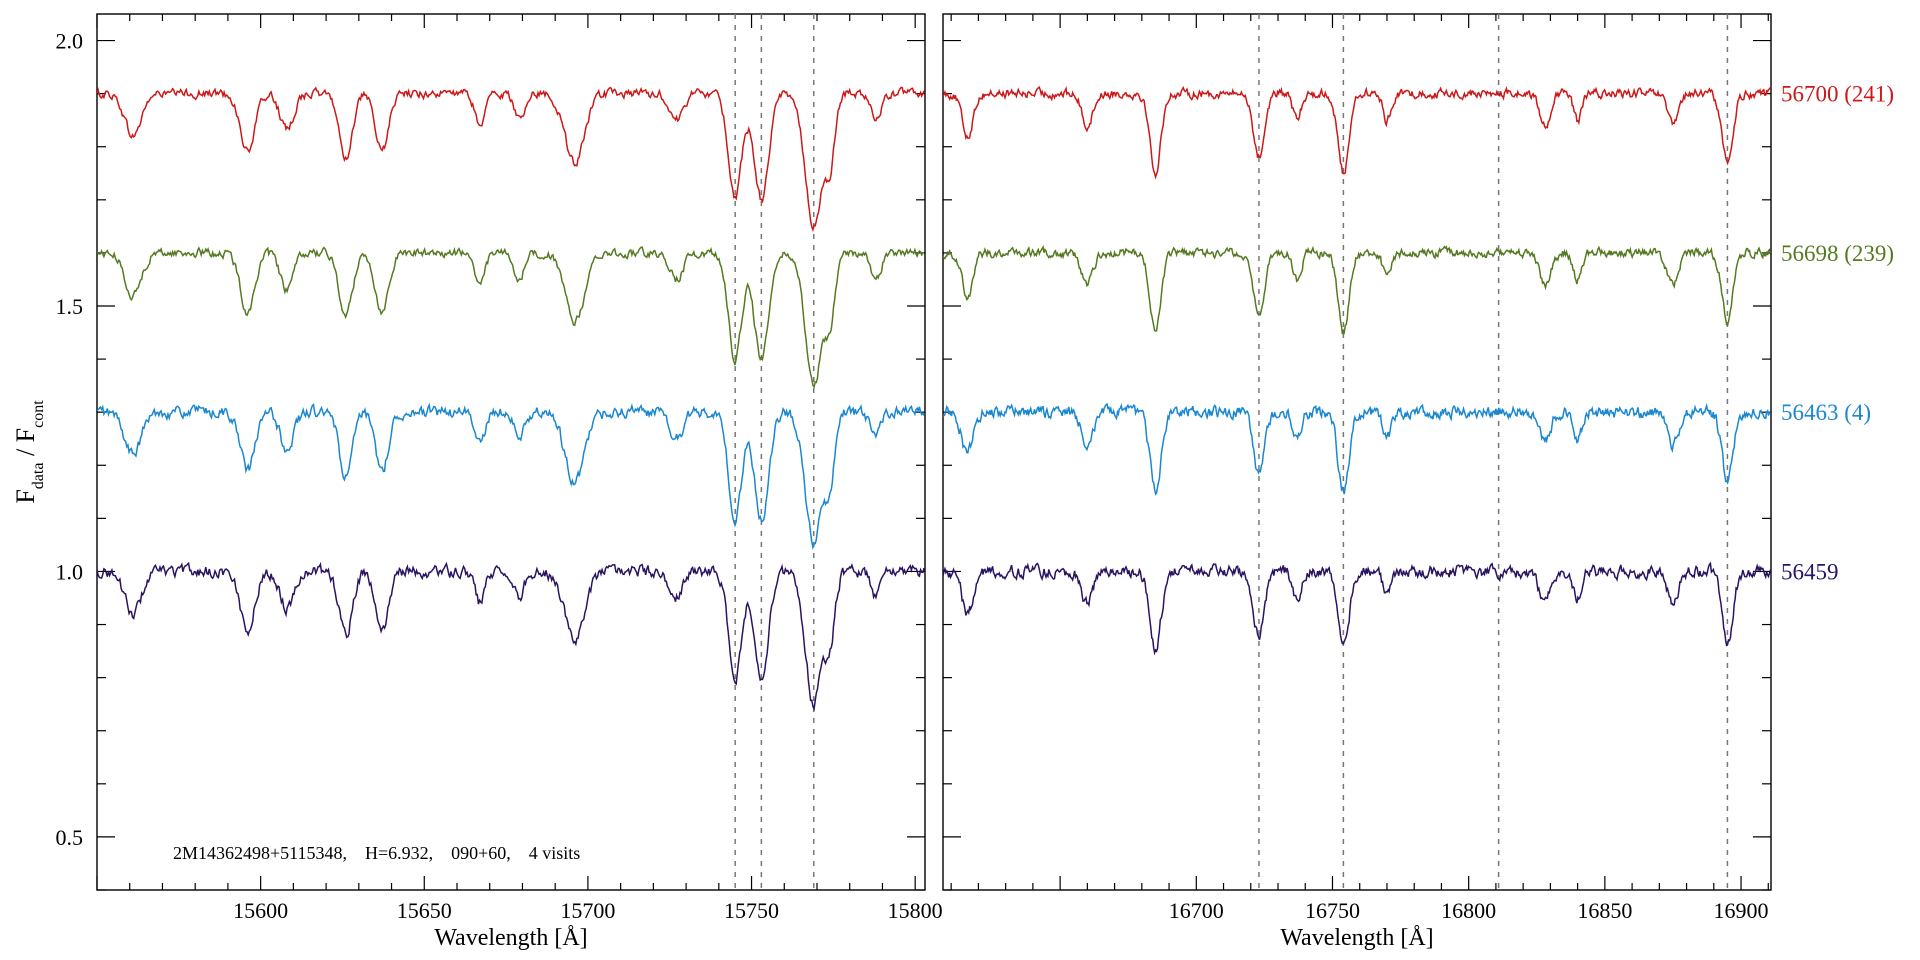 Image resolution: width=1920 pixels, height=960 pixels. What do you see at coordinates (70, 41) in the screenshot?
I see `y-tick-label: 2.0` at bounding box center [70, 41].